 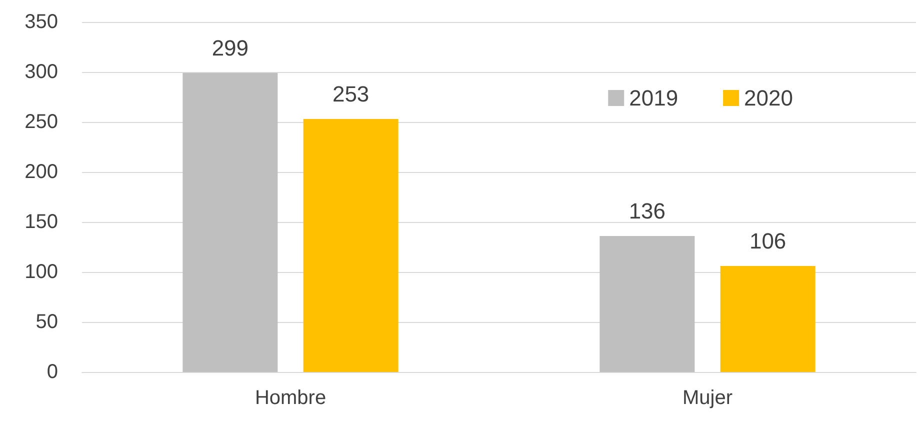 What do you see at coordinates (52, 372) in the screenshot?
I see `y-tick-label: 0` at bounding box center [52, 372].